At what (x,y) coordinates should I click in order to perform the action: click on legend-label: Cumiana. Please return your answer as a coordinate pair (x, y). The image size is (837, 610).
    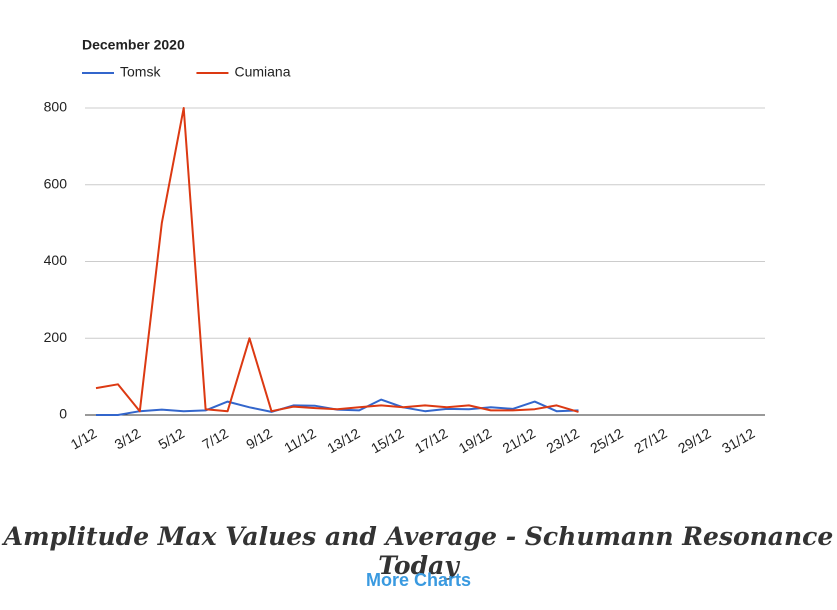
    Looking at the image, I should click on (262, 72).